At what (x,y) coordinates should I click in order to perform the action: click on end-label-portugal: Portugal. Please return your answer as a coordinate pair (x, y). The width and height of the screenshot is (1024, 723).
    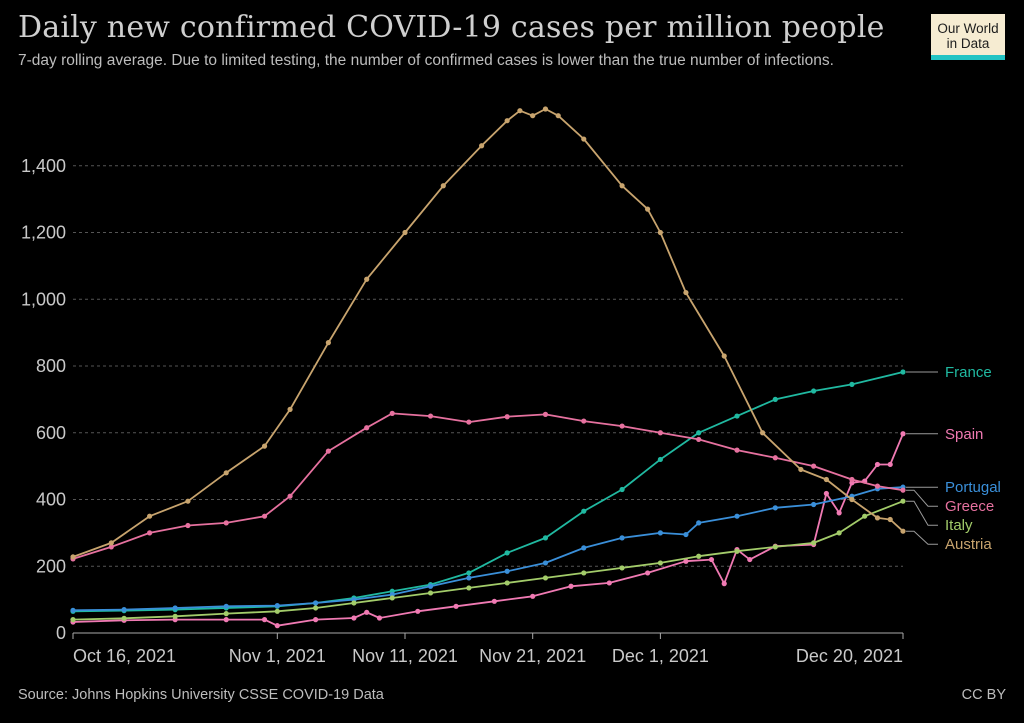
    Looking at the image, I should click on (953, 487).